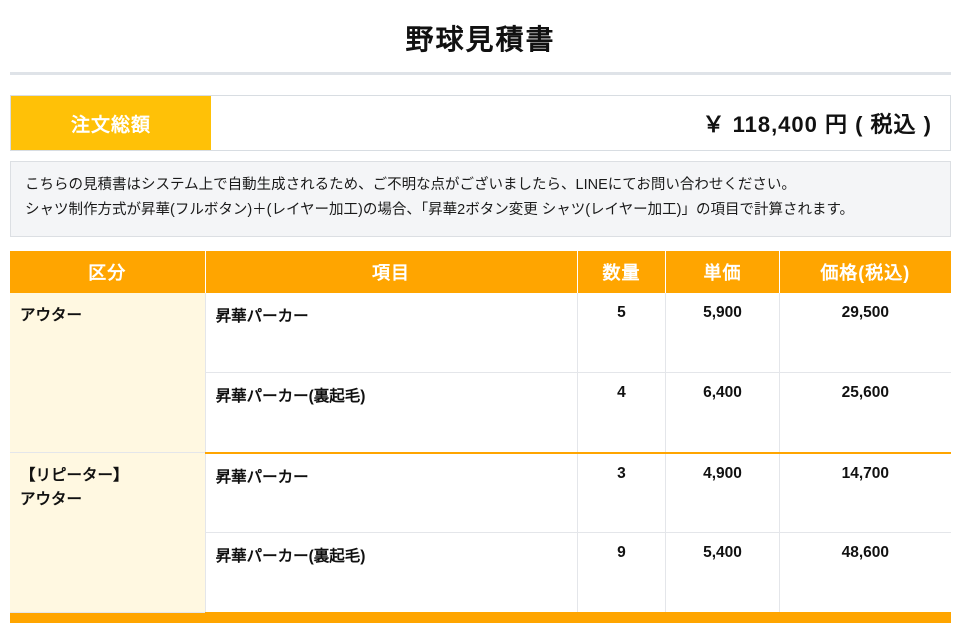 This screenshot has width=961, height=623. What do you see at coordinates (622, 573) in the screenshot?
I see `item-quantity: 9` at bounding box center [622, 573].